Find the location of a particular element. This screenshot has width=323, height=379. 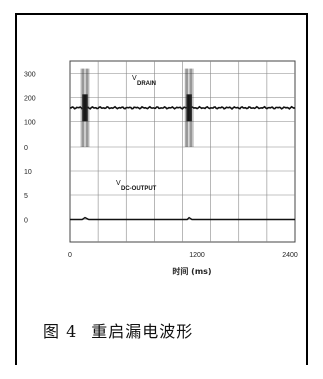

annotation-vout-sub: DC-OUTPUT is located at coordinates (139, 189).